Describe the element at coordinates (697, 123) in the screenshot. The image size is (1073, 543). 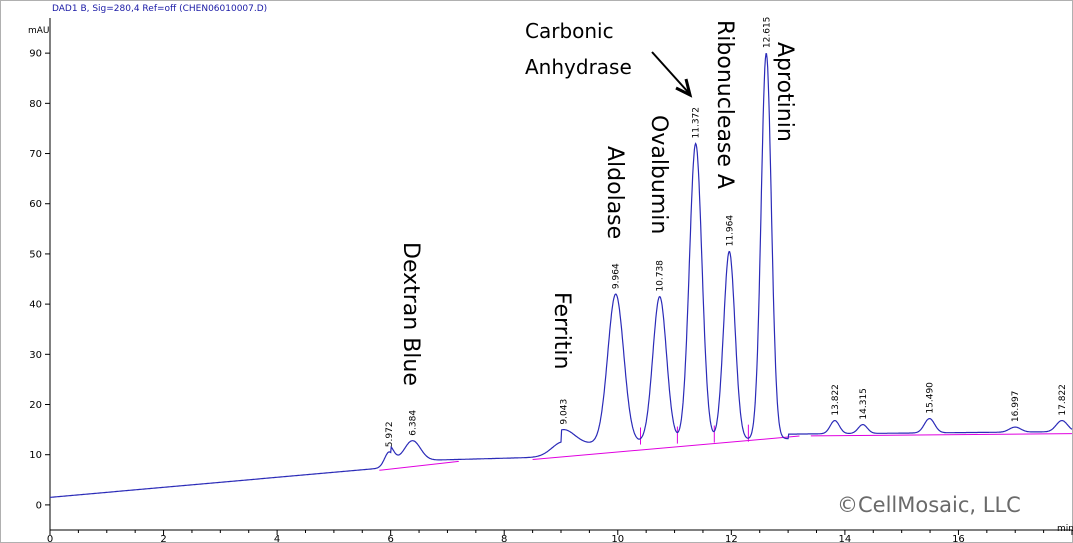
I see `peak-rt-label: 11.372` at that location.